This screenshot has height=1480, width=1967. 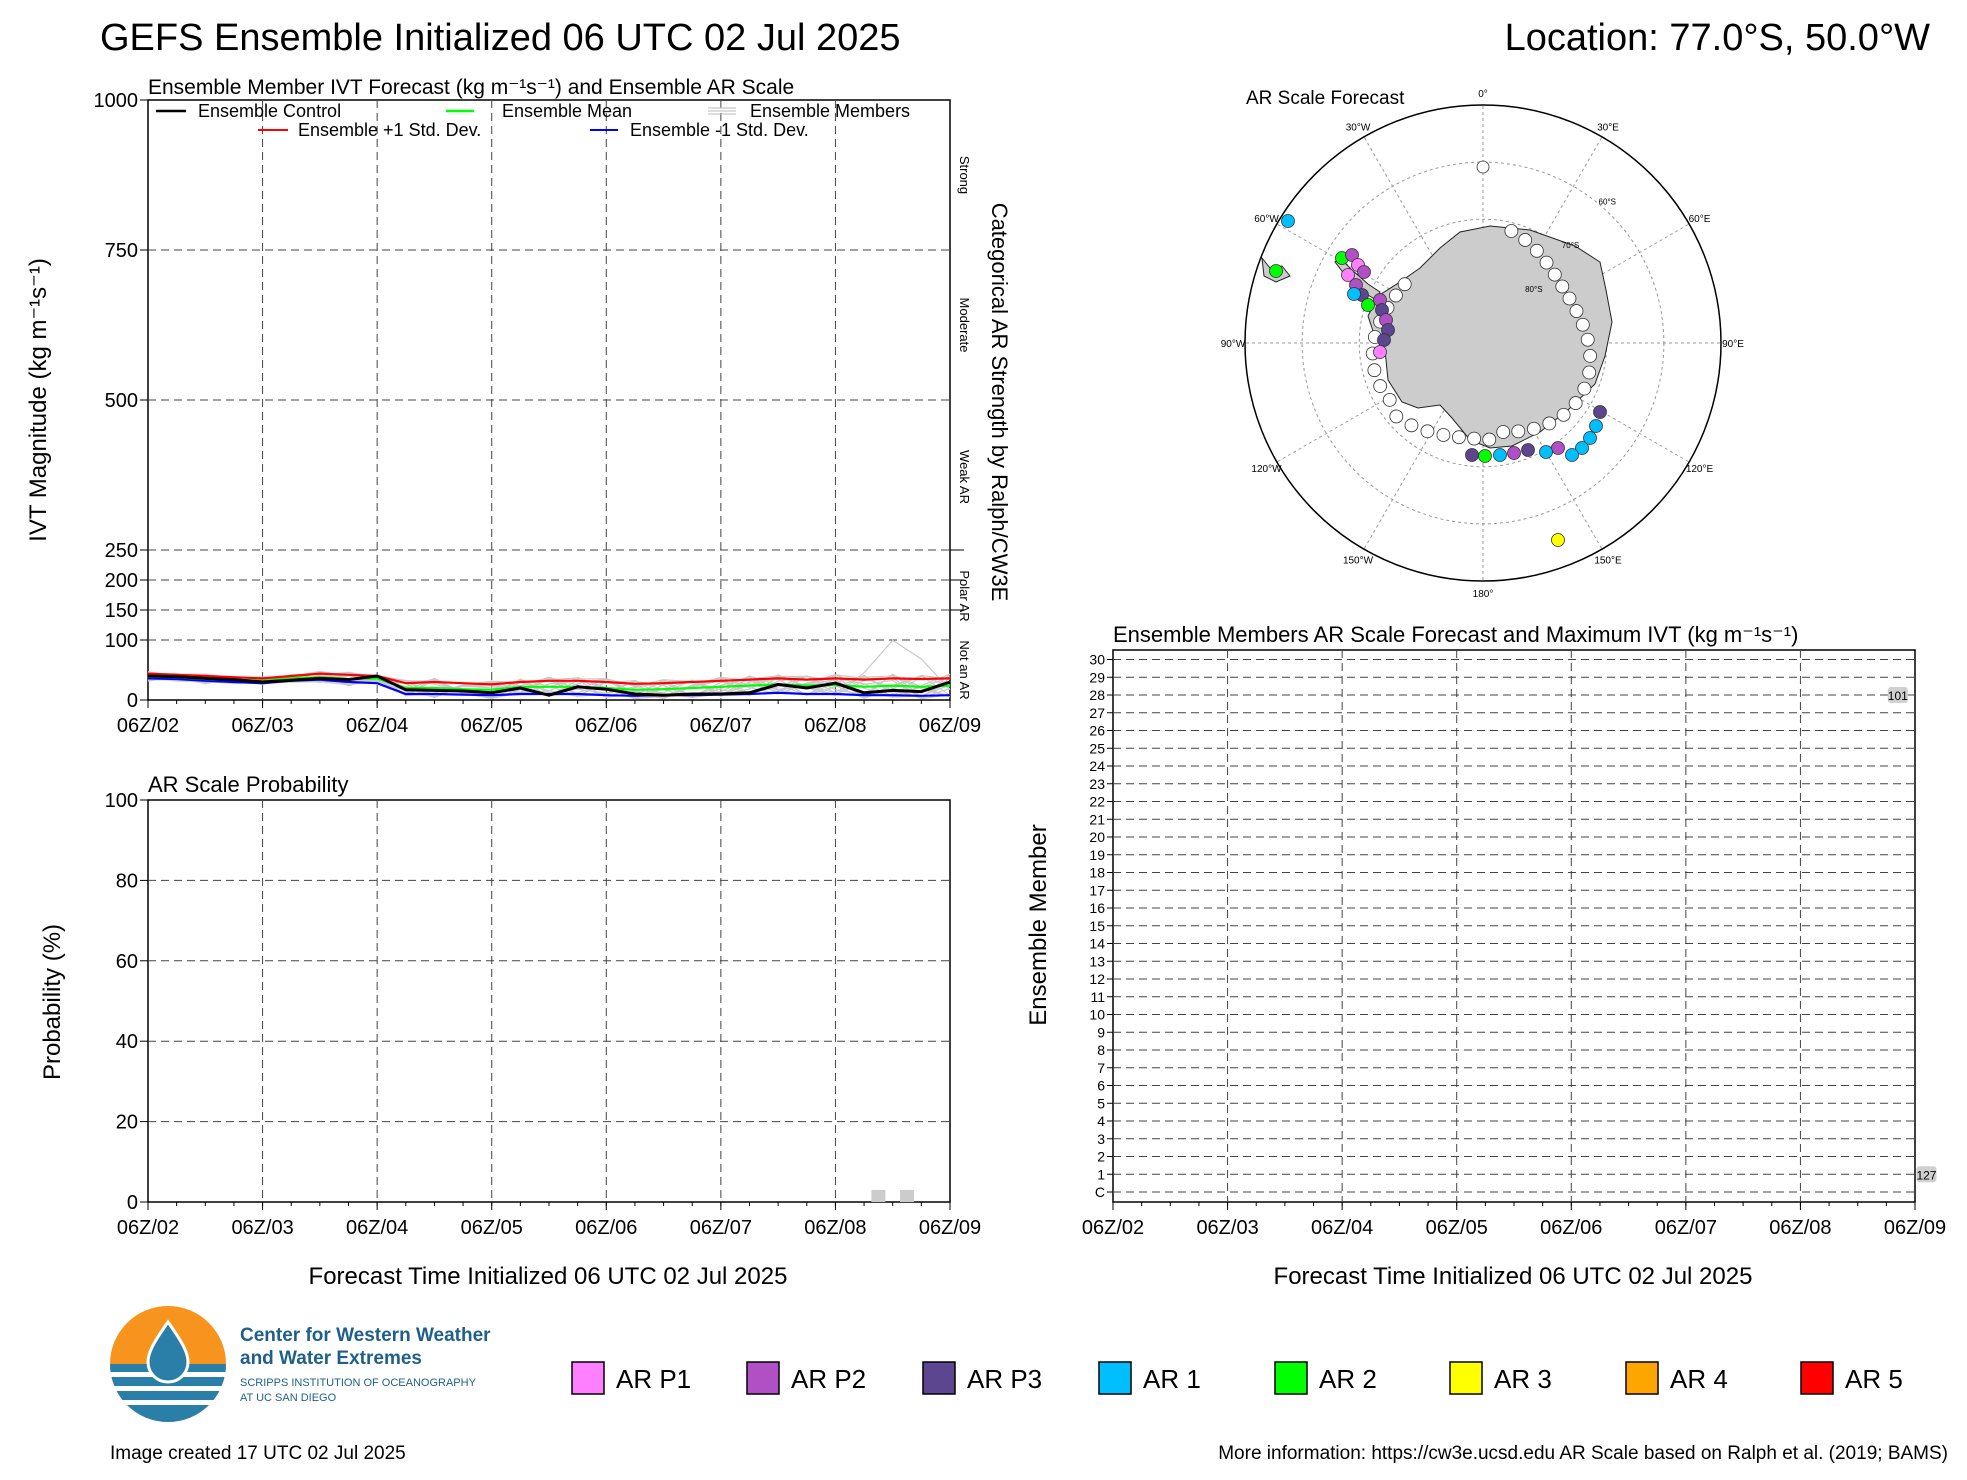 What do you see at coordinates (939, 1378) in the screenshot?
I see `legend-swatch-ar-p3` at bounding box center [939, 1378].